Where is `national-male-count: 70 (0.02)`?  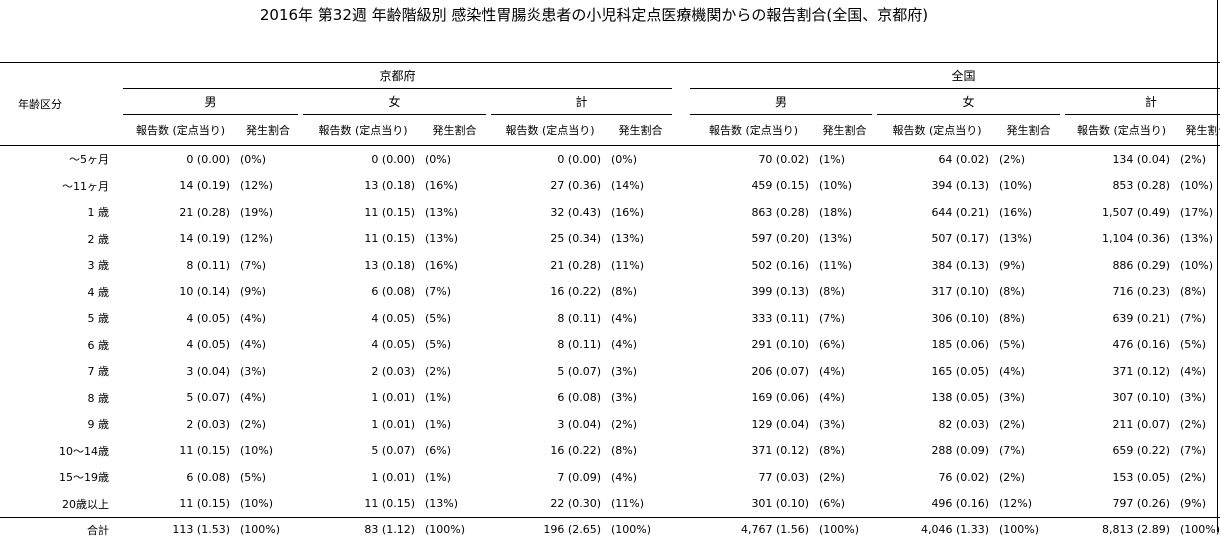 national-male-count: 70 (0.02) is located at coordinates (753, 159).